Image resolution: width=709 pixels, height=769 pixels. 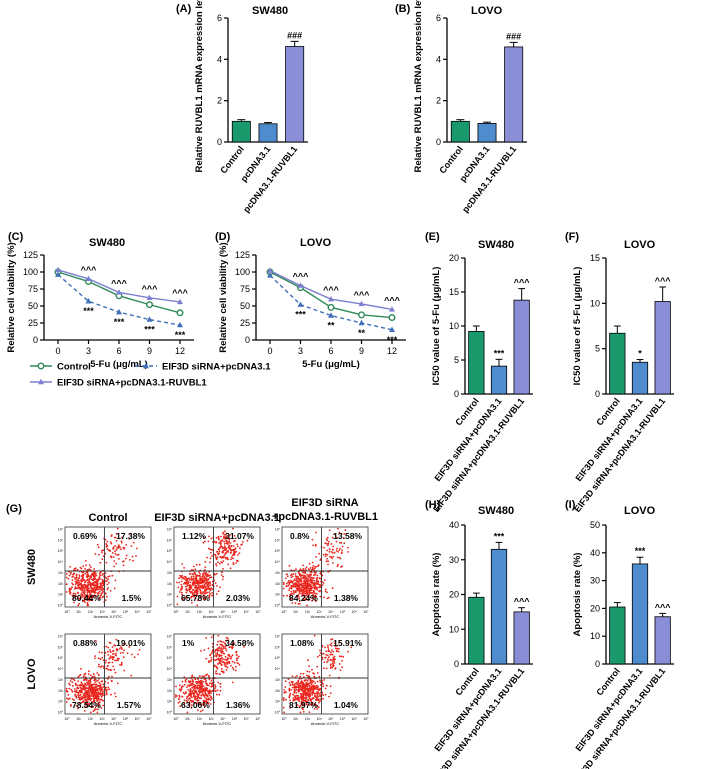 I want to click on quadrant-lr-value: 1.38%, so click(x=346, y=598).